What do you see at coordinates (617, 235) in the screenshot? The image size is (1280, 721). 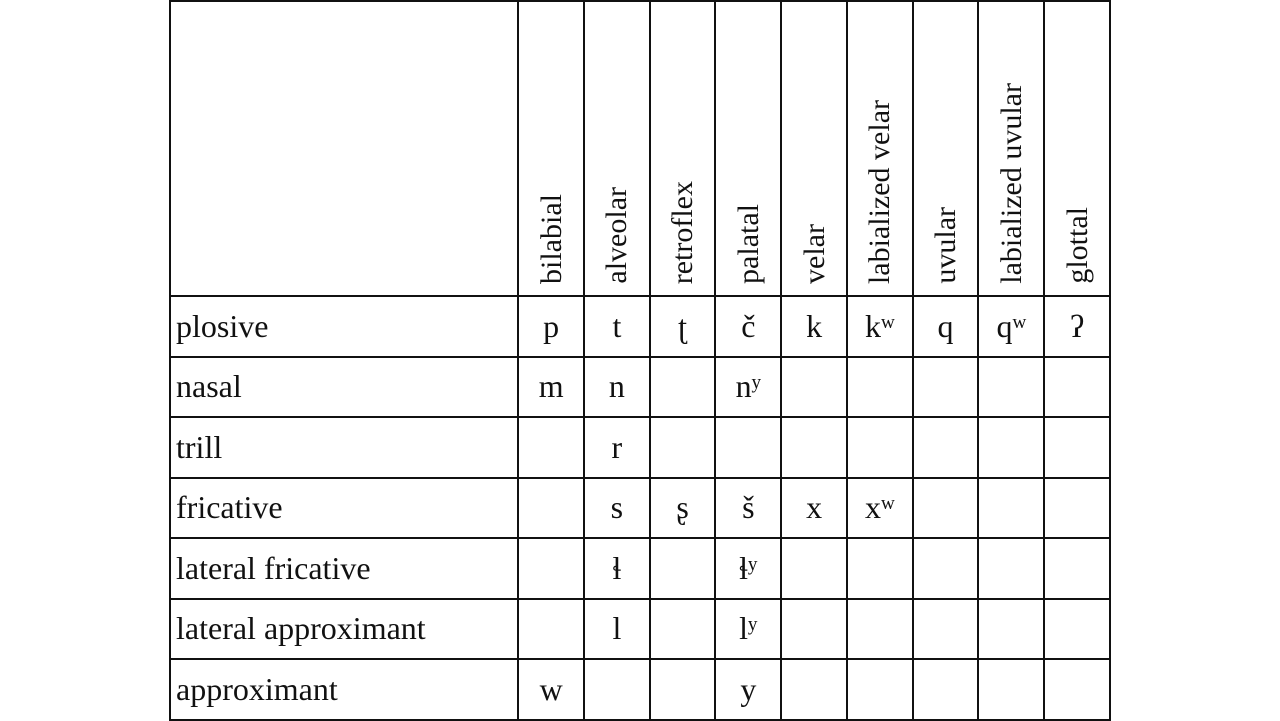 I see `column-header: alveolar` at bounding box center [617, 235].